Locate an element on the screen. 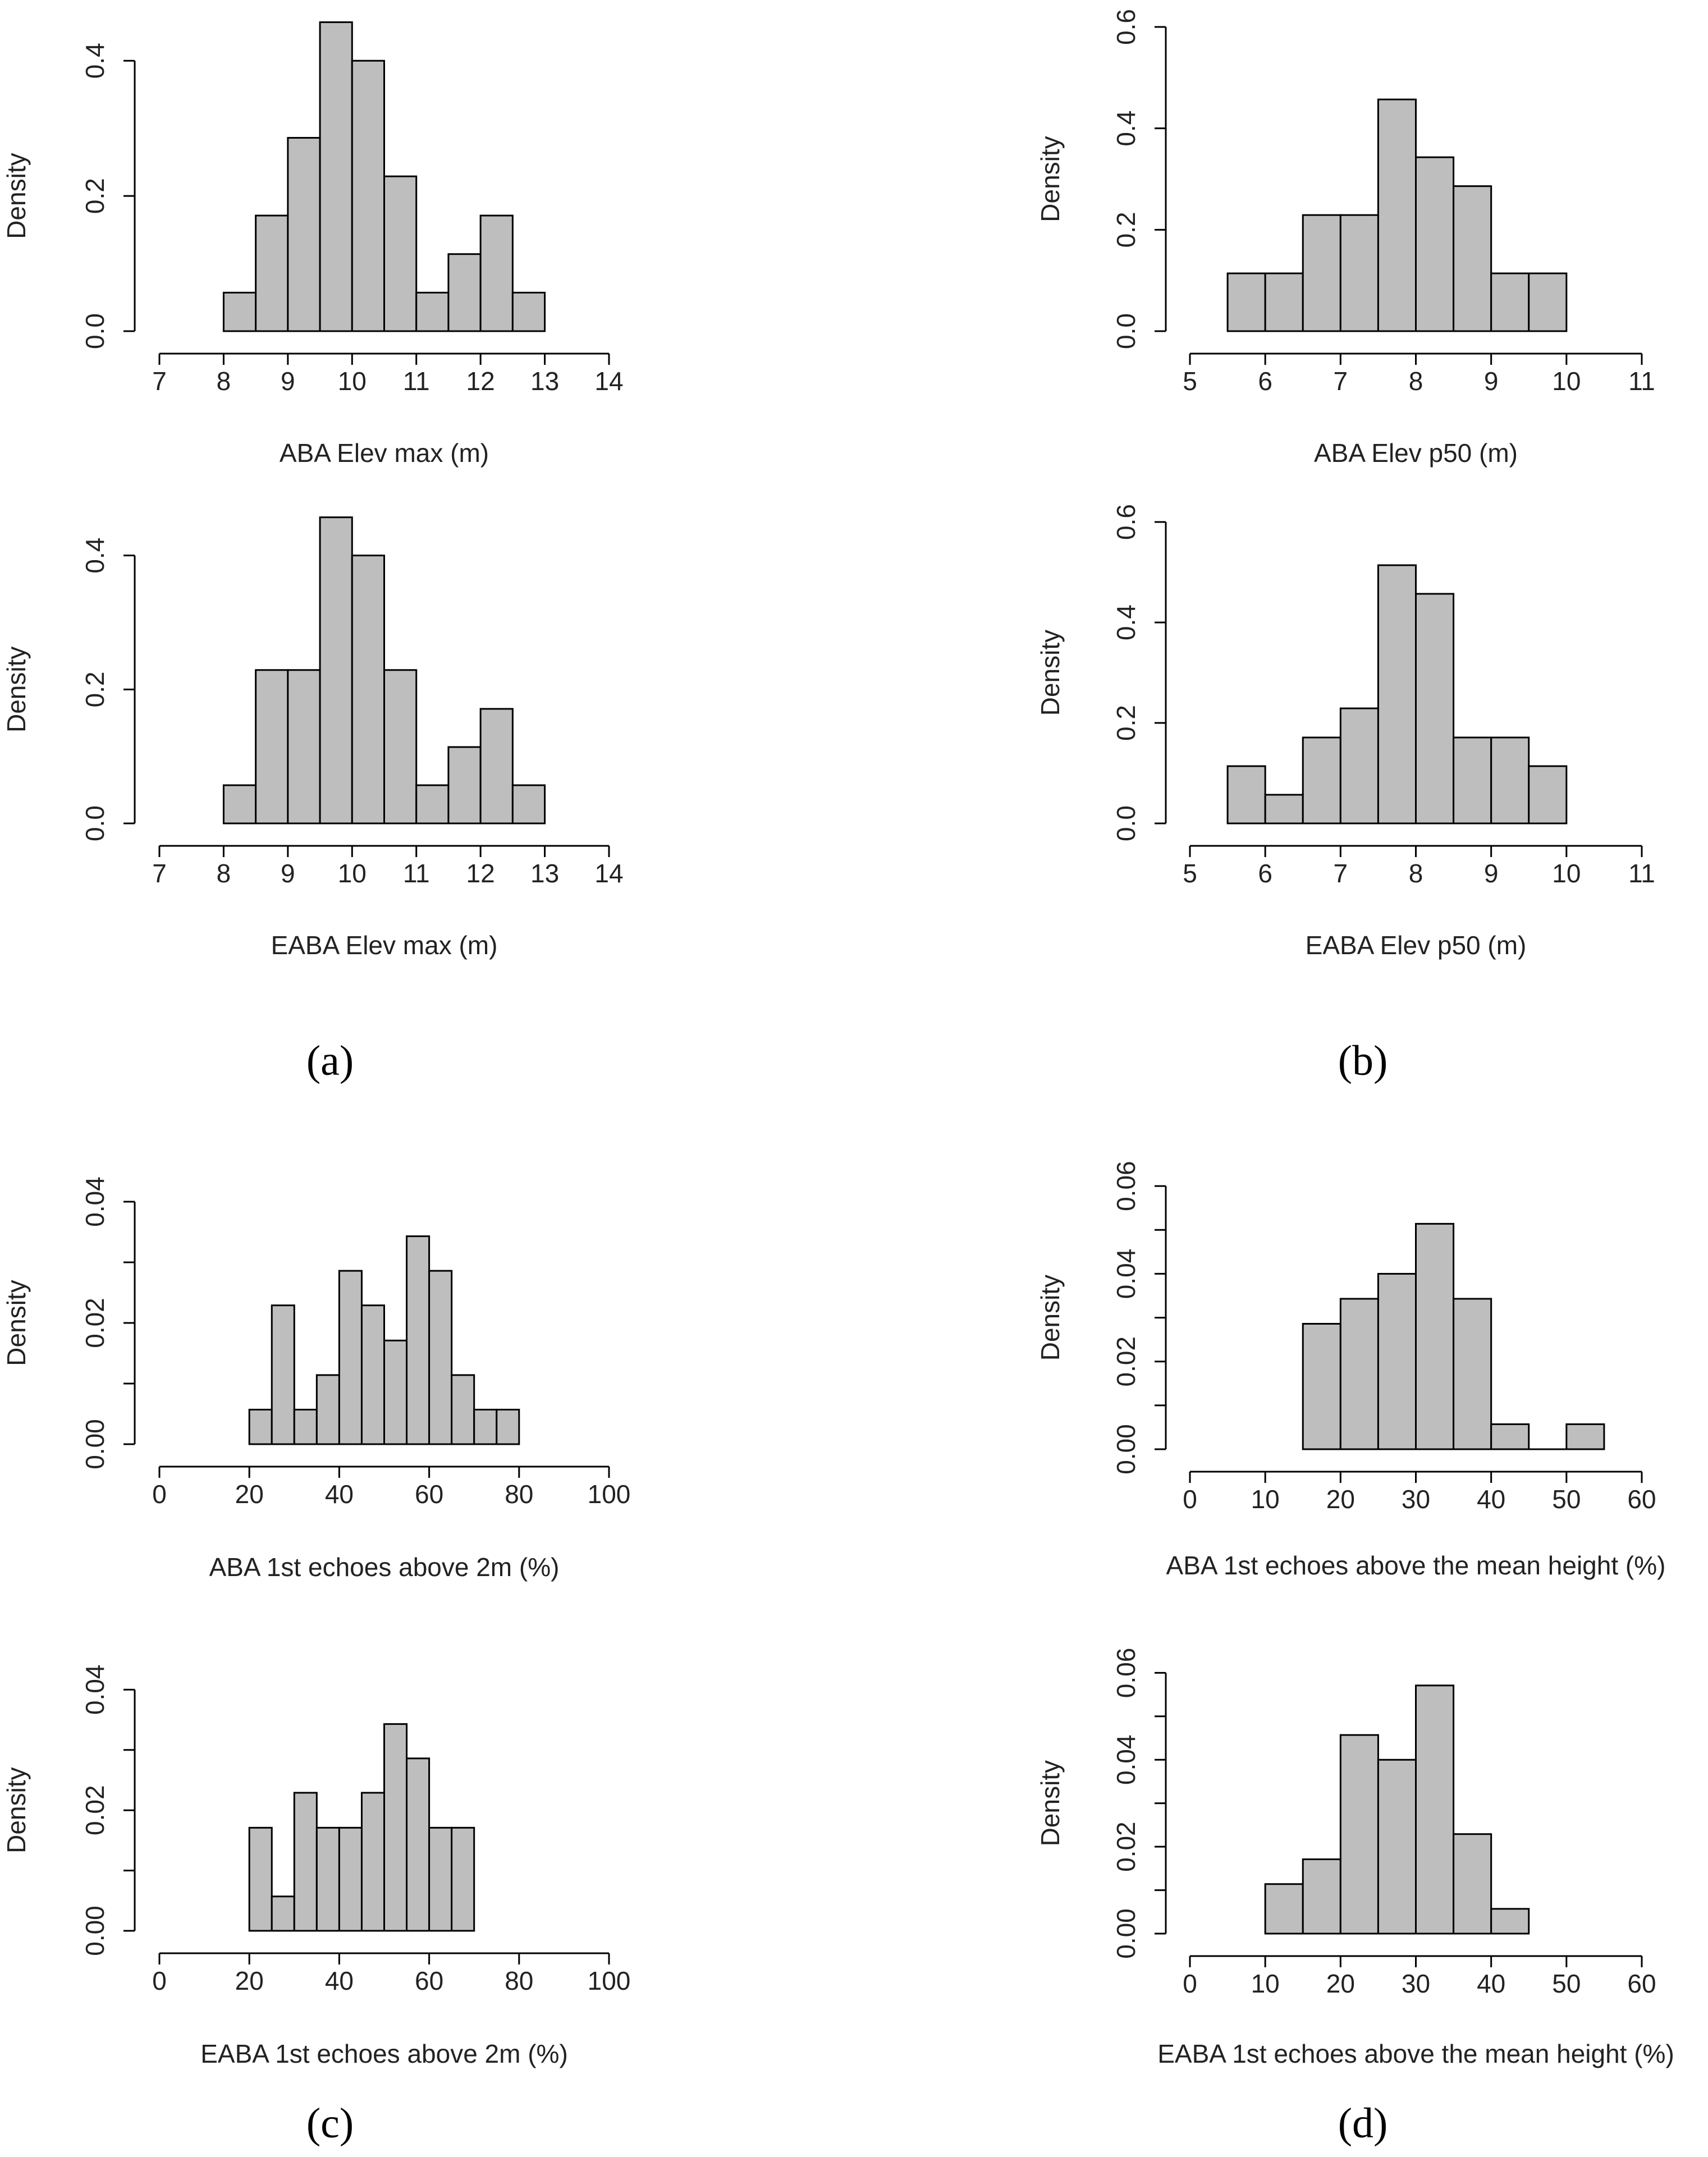 The height and width of the screenshot is (2157, 1708). x-tick-label: 8 is located at coordinates (224, 873).